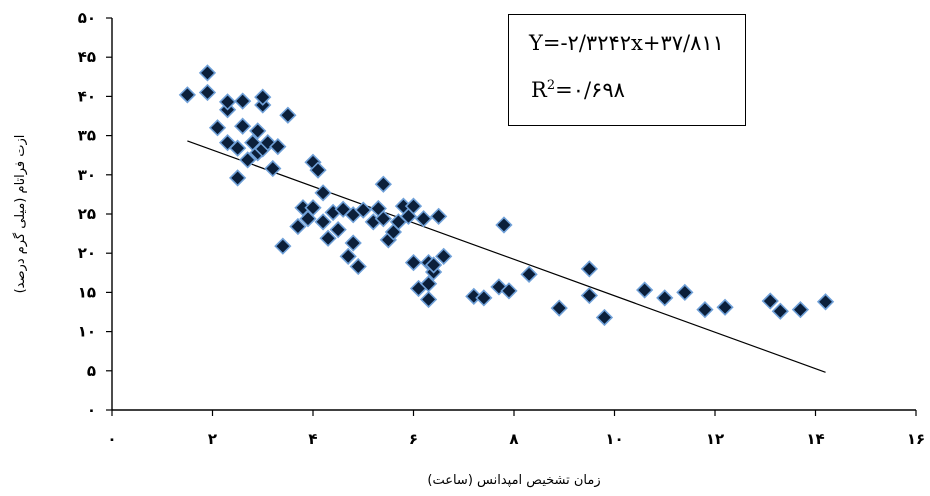 The image size is (930, 496). Describe the element at coordinates (91, 371) in the screenshot. I see `y-tick-label: ۵` at that location.